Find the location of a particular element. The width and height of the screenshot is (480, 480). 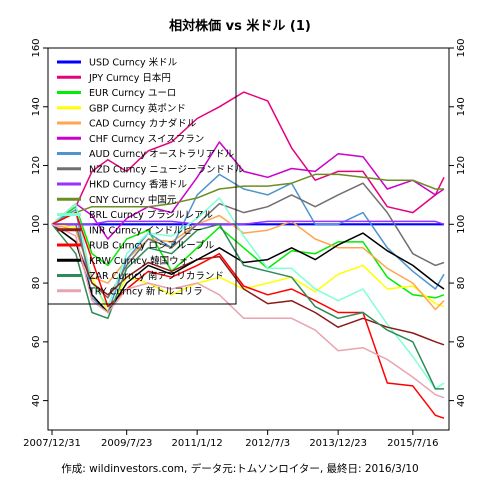

y-tick-label-left-3: 100 is located at coordinates (36, 224).